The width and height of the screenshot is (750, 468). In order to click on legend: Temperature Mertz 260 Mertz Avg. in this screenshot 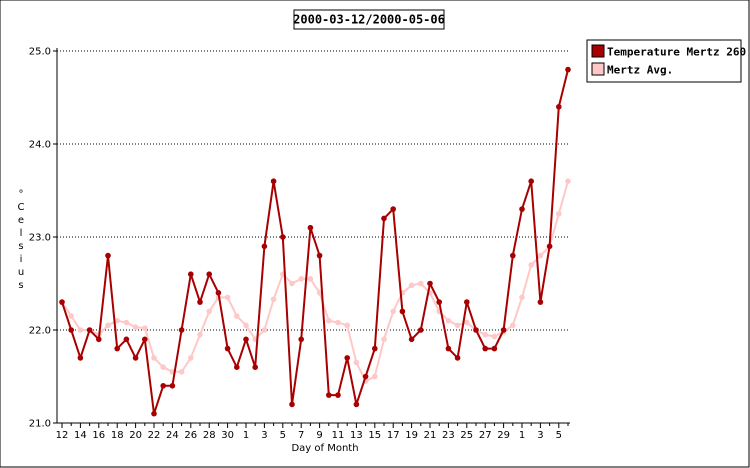, I will do `click(666, 61)`.